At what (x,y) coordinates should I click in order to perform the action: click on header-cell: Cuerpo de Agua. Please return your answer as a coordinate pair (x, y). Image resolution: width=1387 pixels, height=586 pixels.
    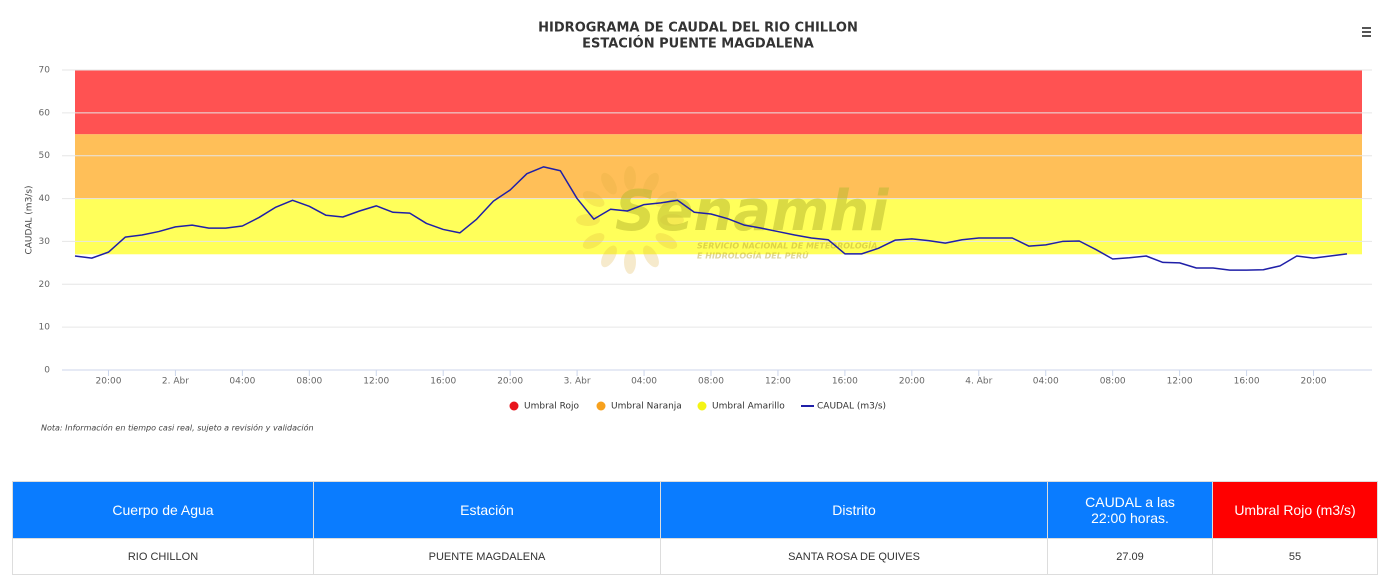
    Looking at the image, I should click on (163, 510).